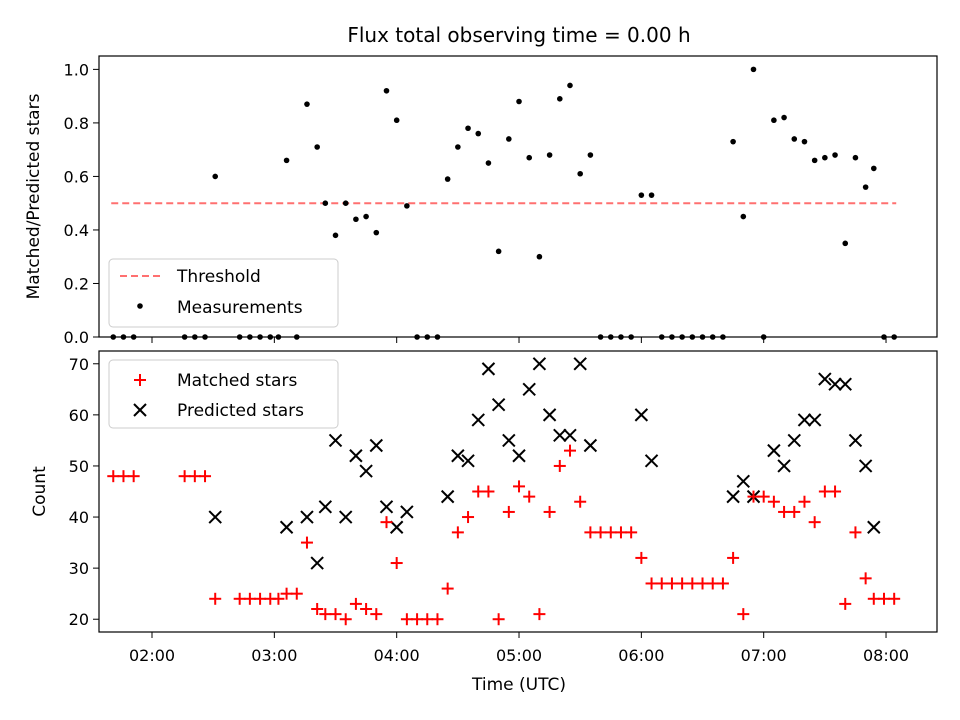 The width and height of the screenshot is (960, 720). I want to click on legend-measurement-swatch, so click(140, 306).